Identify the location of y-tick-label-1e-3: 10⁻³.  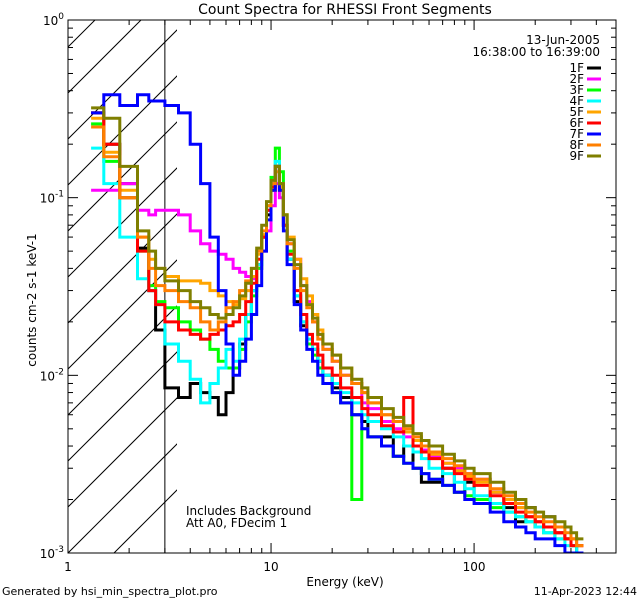
(52, 553).